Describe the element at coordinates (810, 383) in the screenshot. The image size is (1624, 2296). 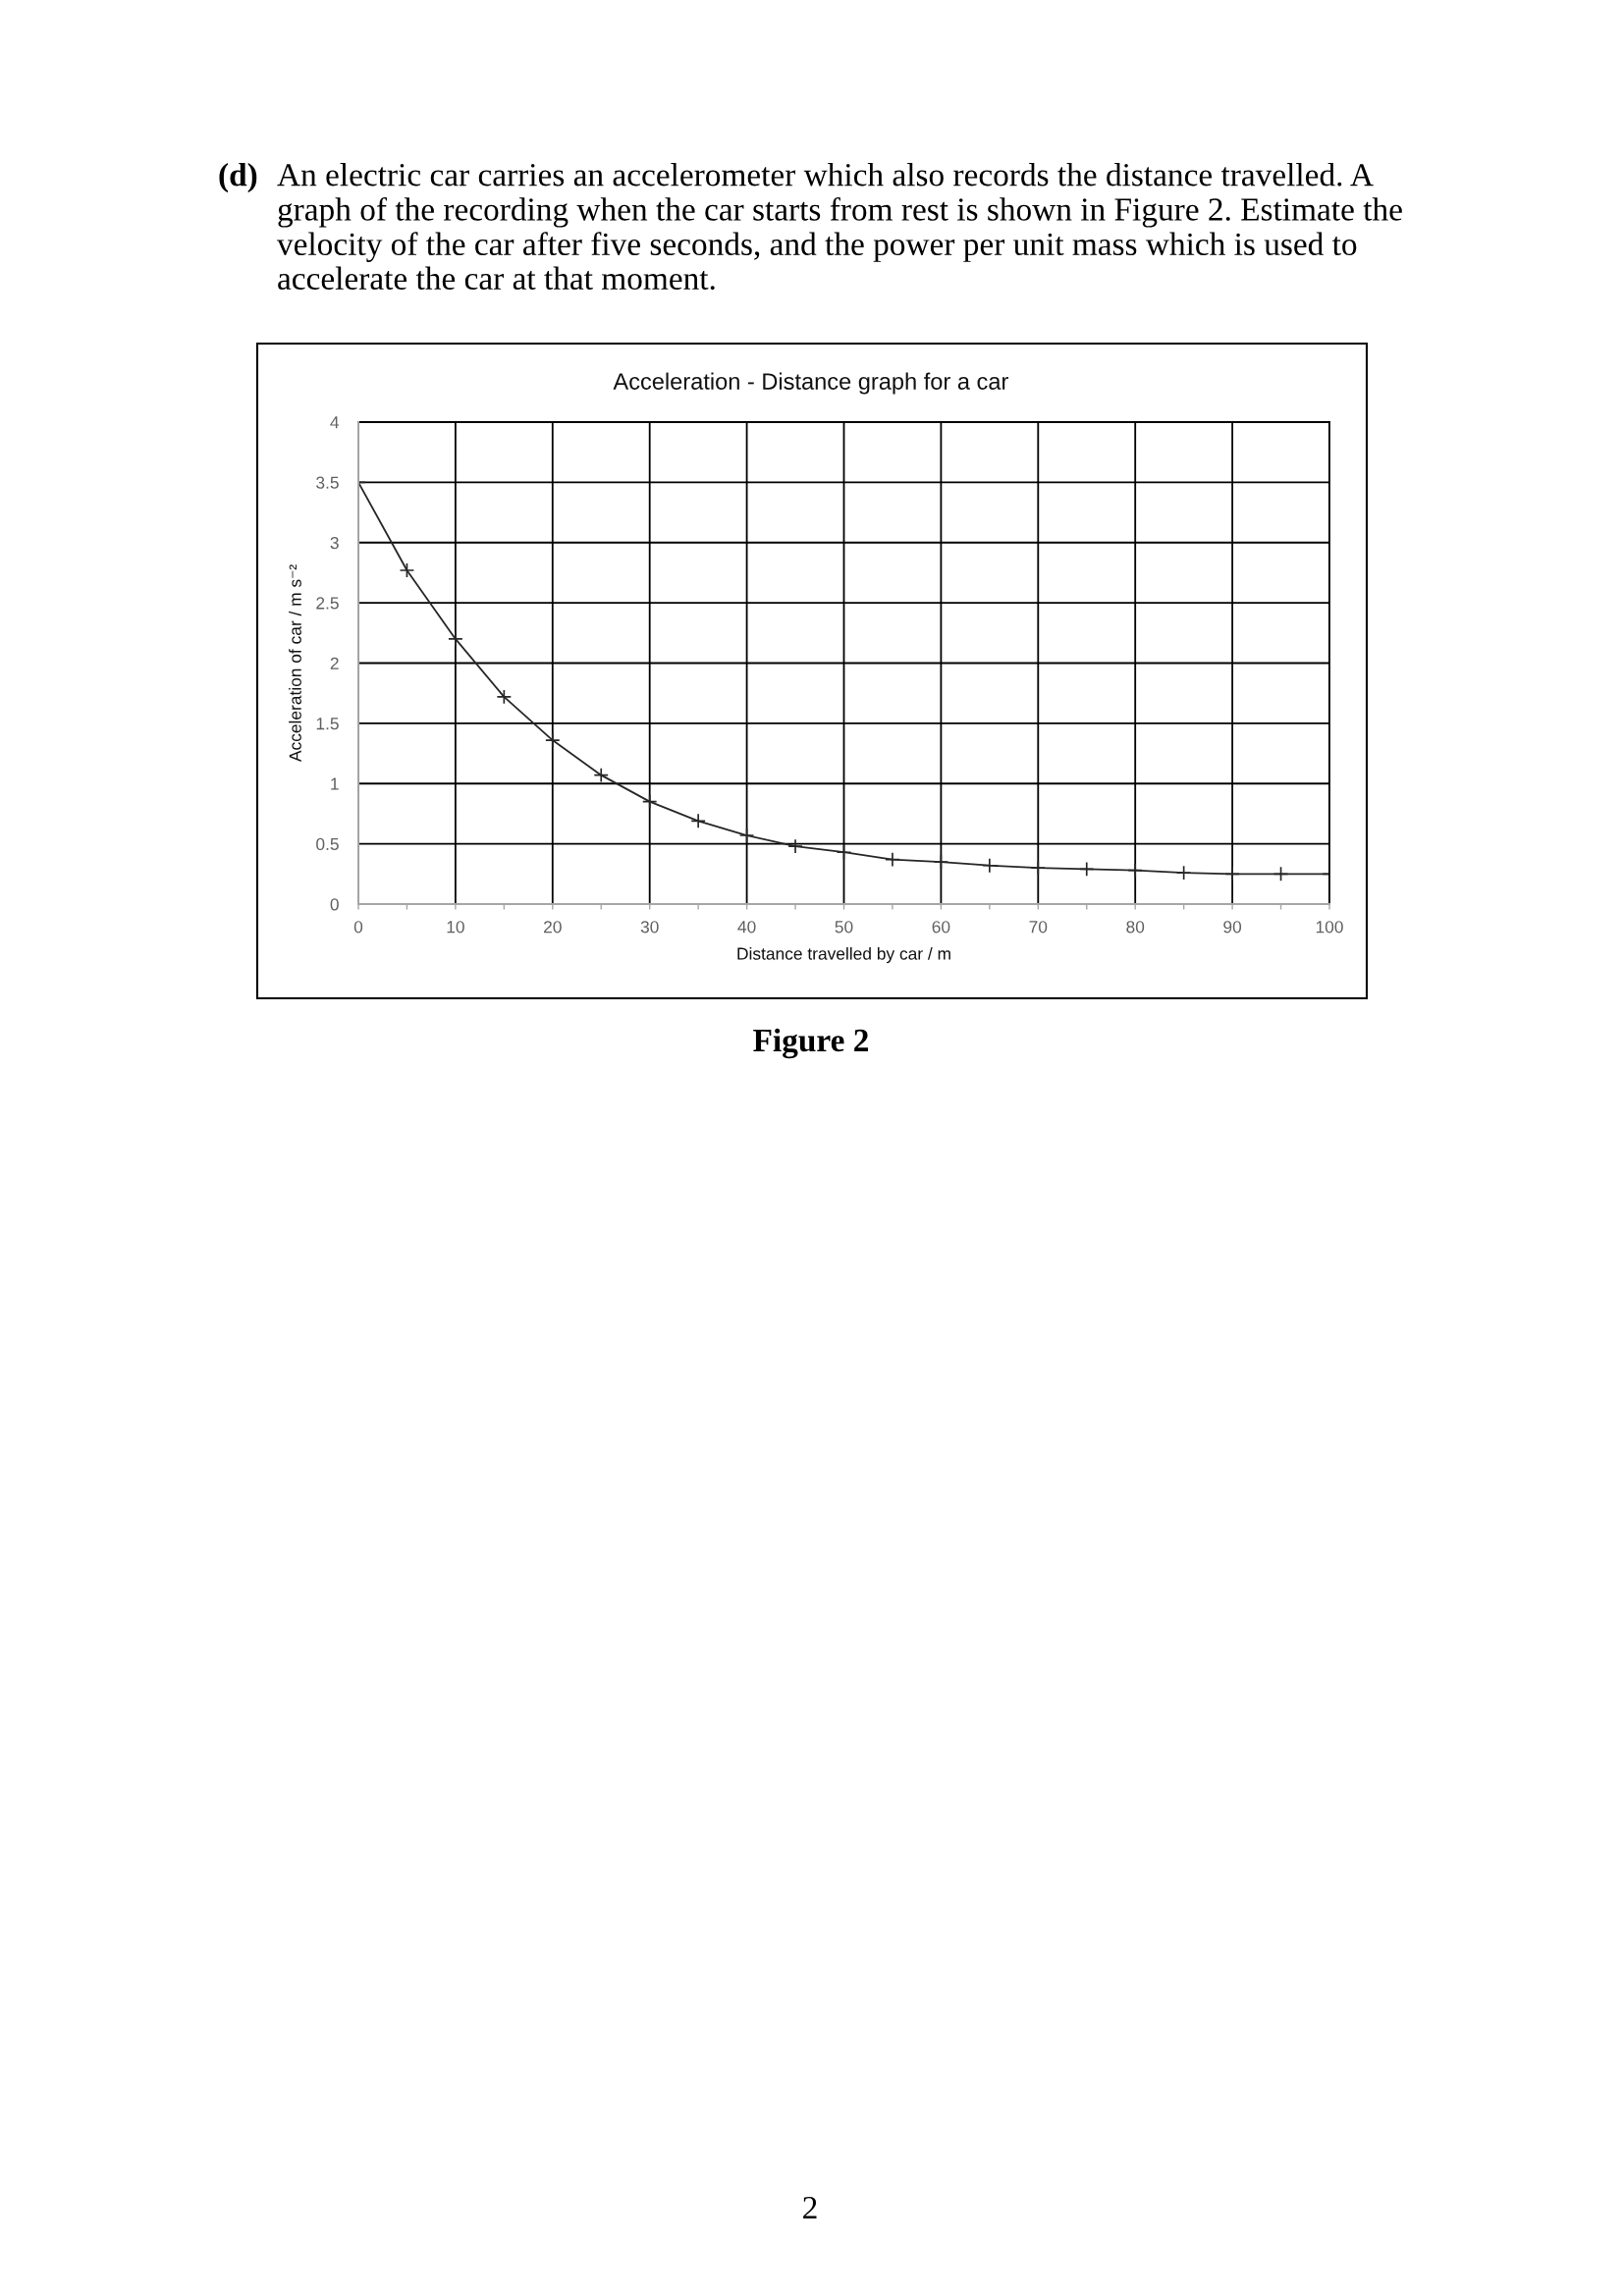
I see `chart-title: Acceleration - Distance graph for a car` at that location.